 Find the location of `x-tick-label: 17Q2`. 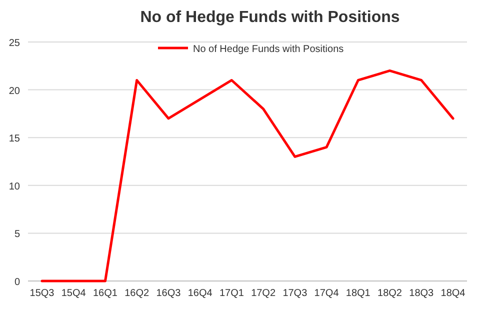

x-tick-label: 17Q2 is located at coordinates (263, 293).